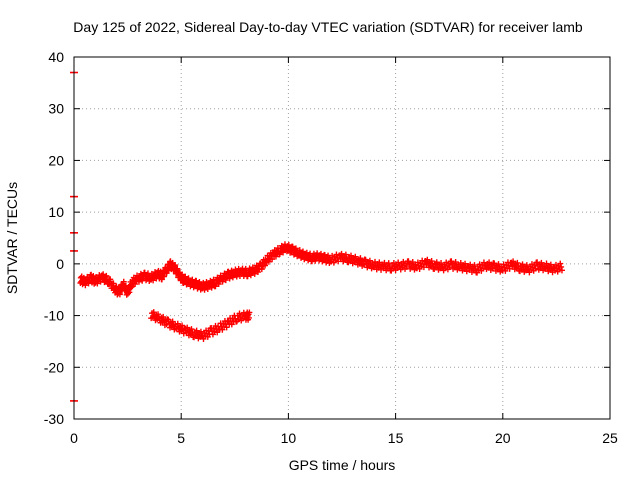  What do you see at coordinates (74, 438) in the screenshot?
I see `x-tick-label: 0` at bounding box center [74, 438].